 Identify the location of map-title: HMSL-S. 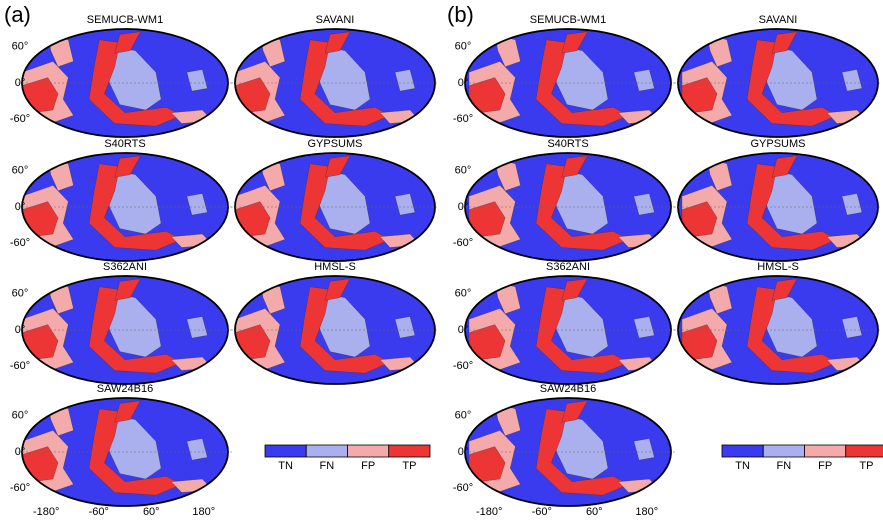
(335, 267).